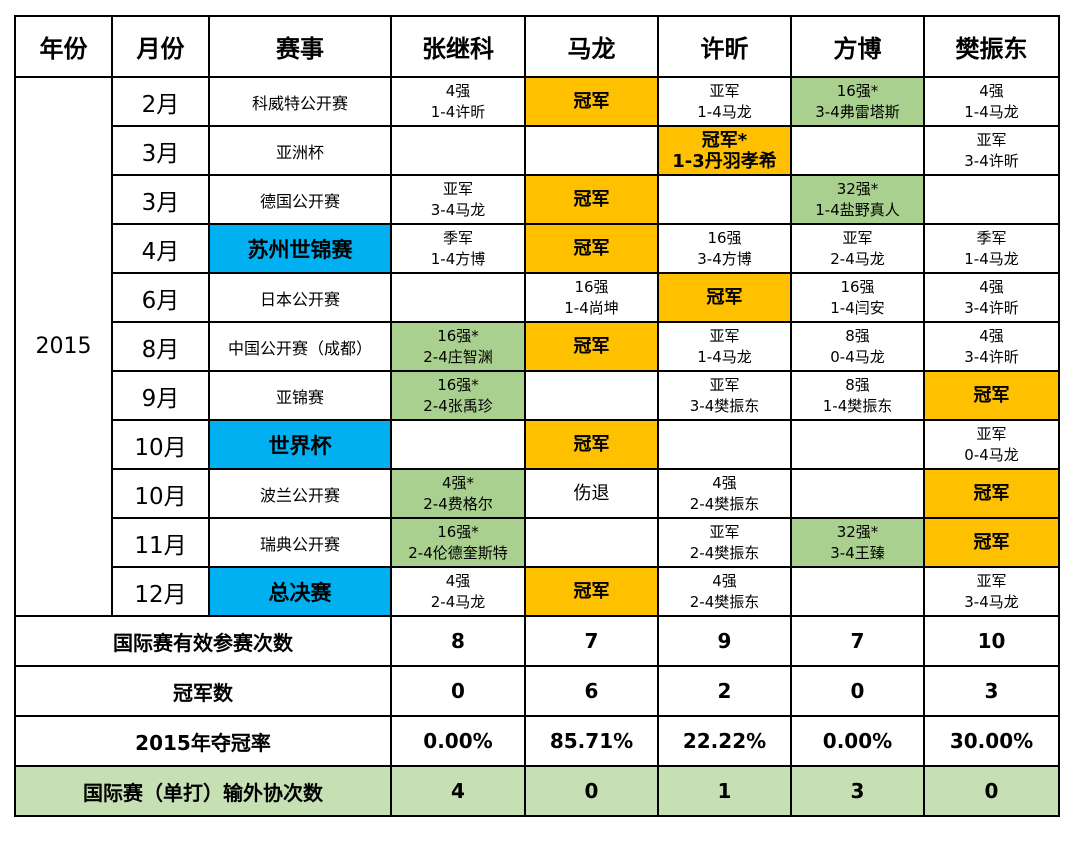 This screenshot has width=1073, height=843. What do you see at coordinates (591, 691) in the screenshot?
I see `summary-value: 6` at bounding box center [591, 691].